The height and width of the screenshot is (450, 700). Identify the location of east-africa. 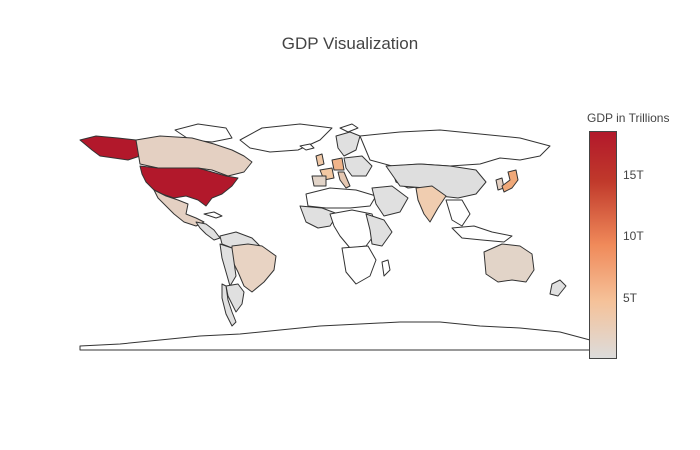
(379, 230).